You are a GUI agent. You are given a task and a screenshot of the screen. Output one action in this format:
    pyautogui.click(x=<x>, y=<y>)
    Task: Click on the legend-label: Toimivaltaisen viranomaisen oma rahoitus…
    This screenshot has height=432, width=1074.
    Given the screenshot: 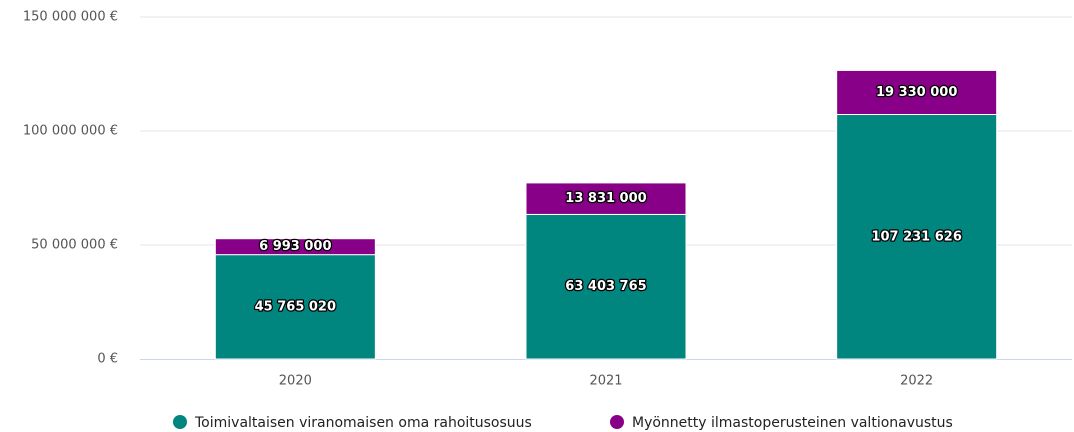 What is the action you would take?
    pyautogui.click(x=363, y=423)
    